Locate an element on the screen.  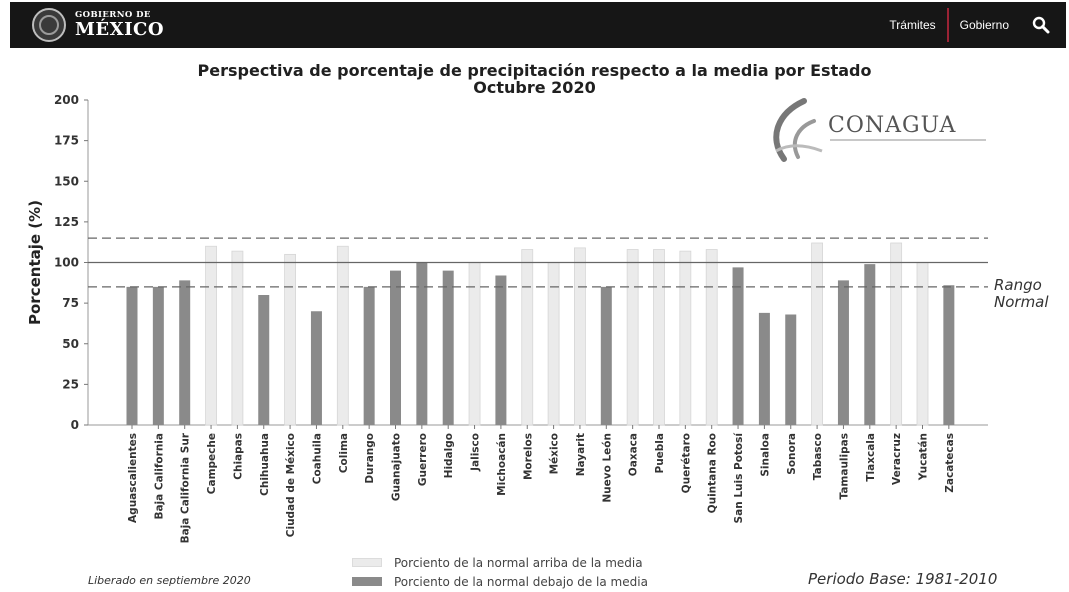
x-tick-label: Michoacán is located at coordinates (502, 464).